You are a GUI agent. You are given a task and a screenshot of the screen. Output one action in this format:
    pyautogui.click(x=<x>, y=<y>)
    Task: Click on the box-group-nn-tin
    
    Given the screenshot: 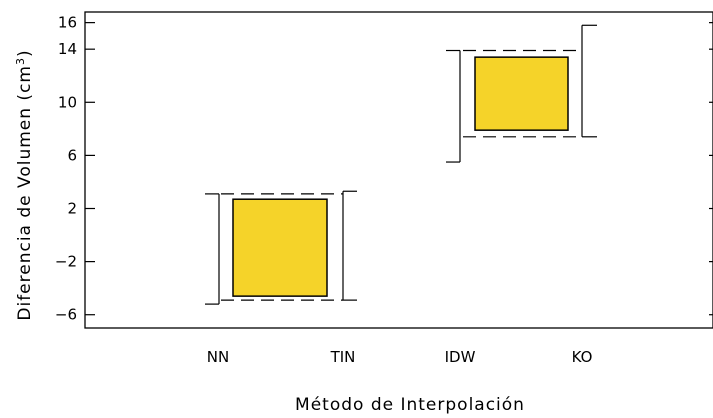 What is the action you would take?
    pyautogui.click(x=281, y=247)
    